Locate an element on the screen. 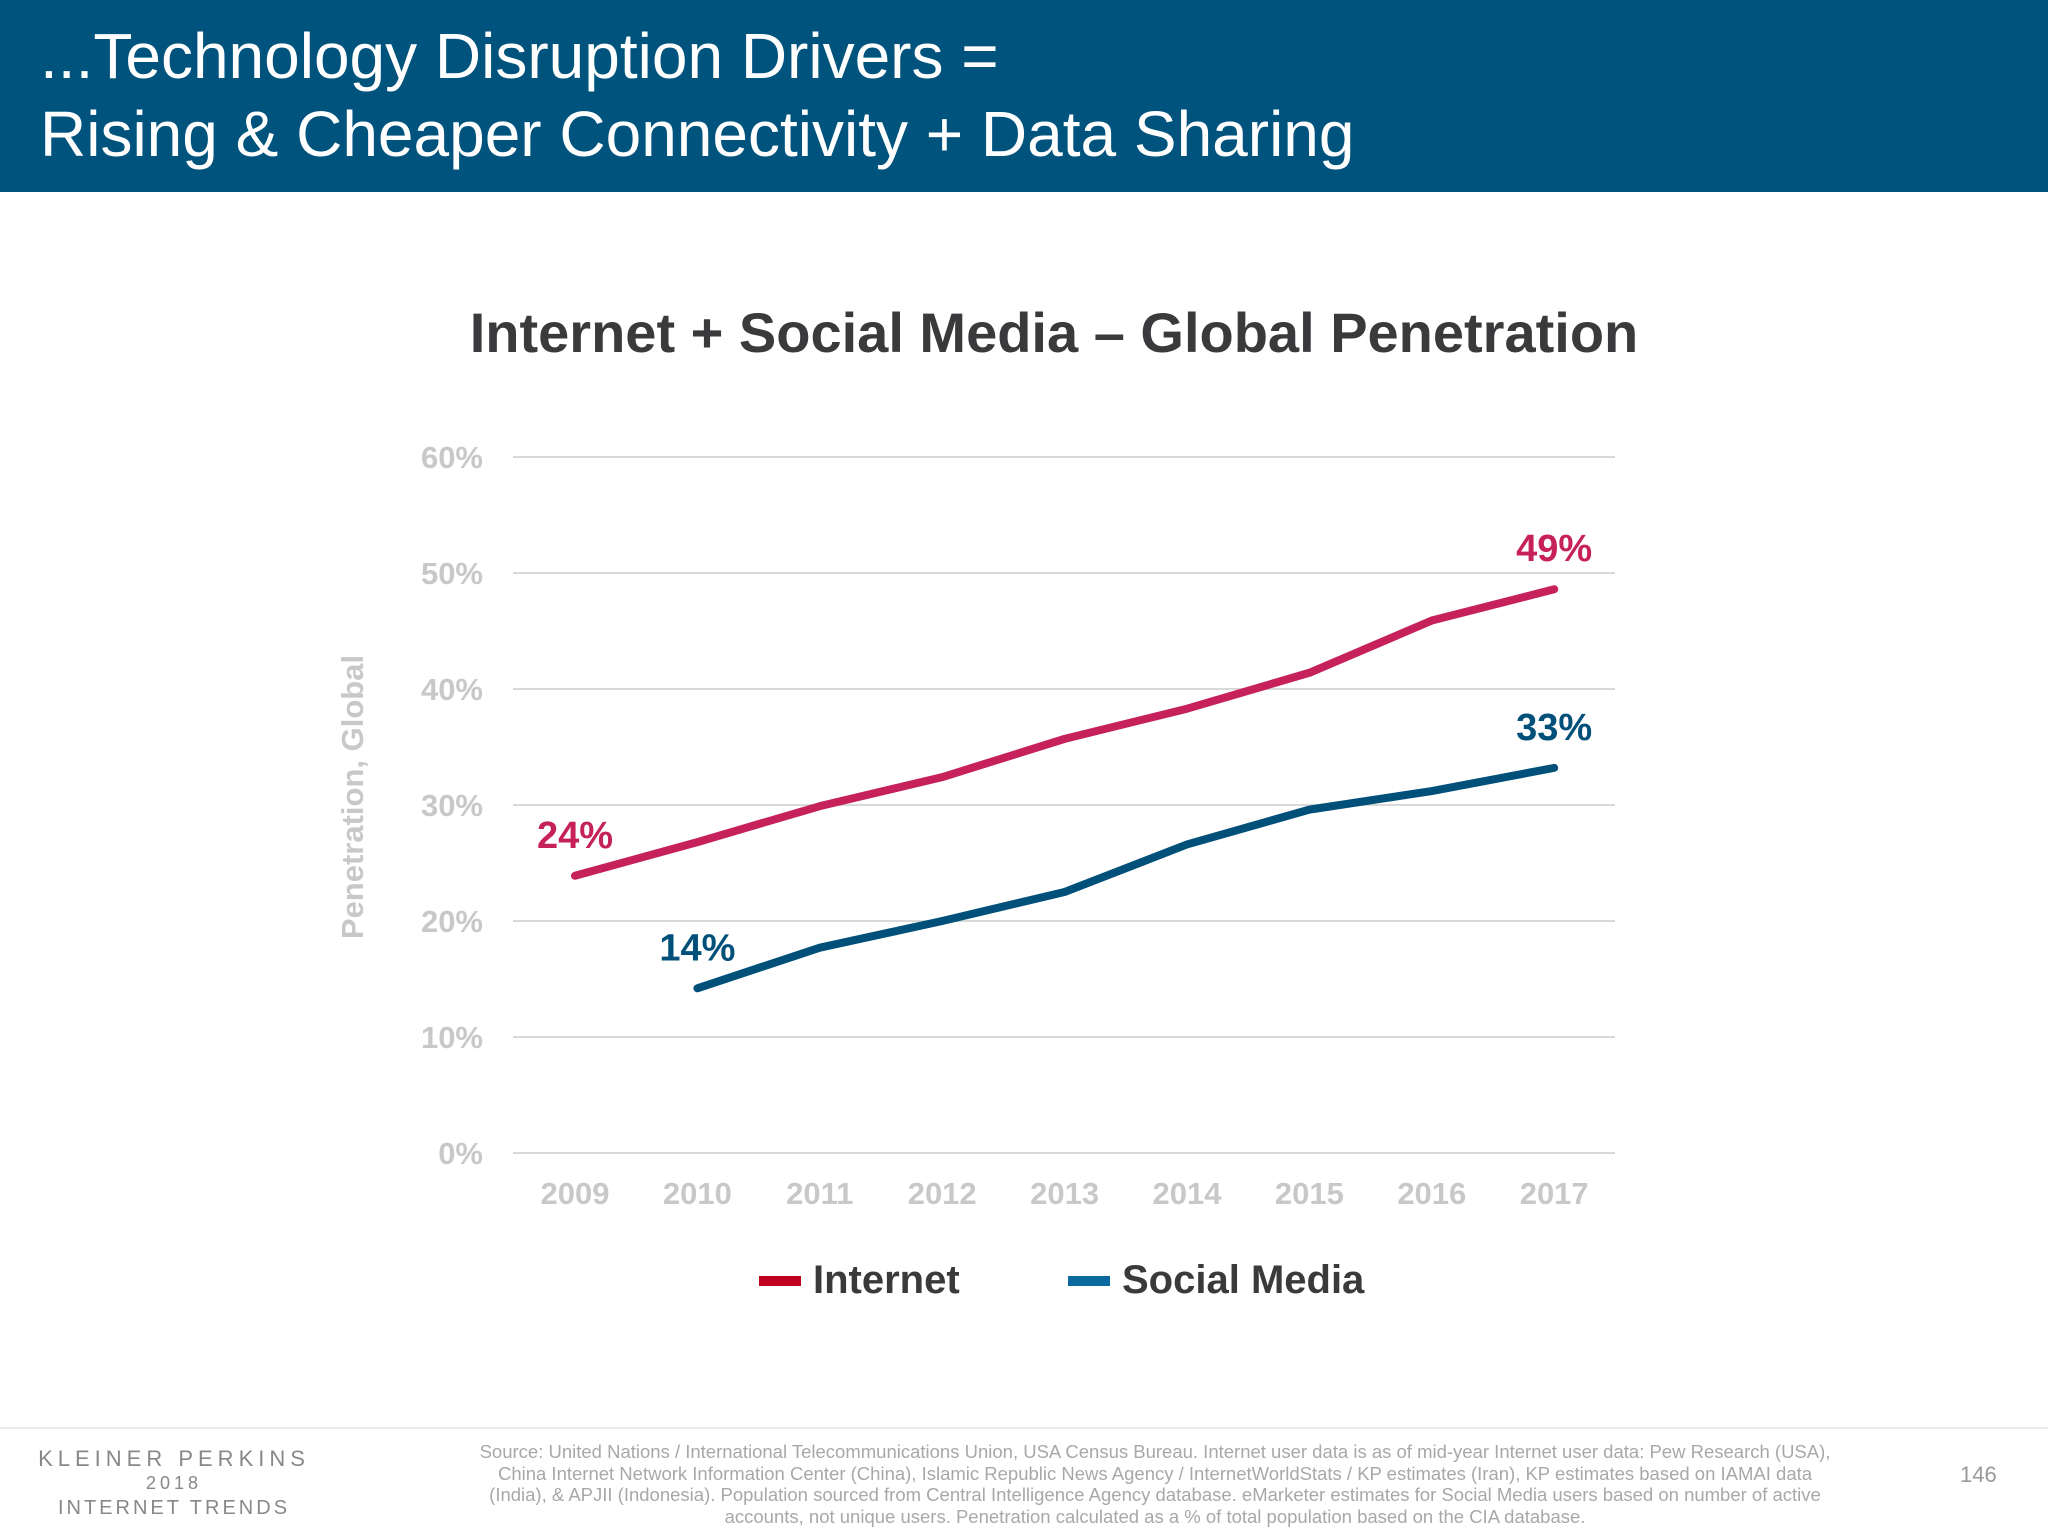  series-line-internet is located at coordinates (1065, 732).